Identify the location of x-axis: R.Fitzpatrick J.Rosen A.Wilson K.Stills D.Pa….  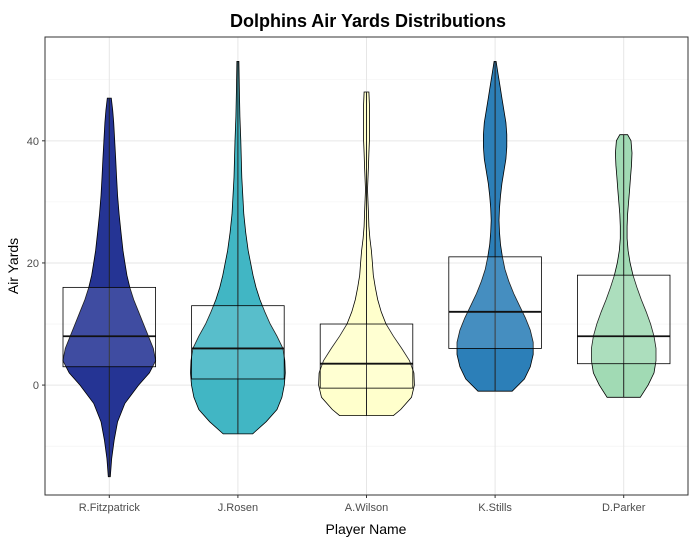
(362, 504).